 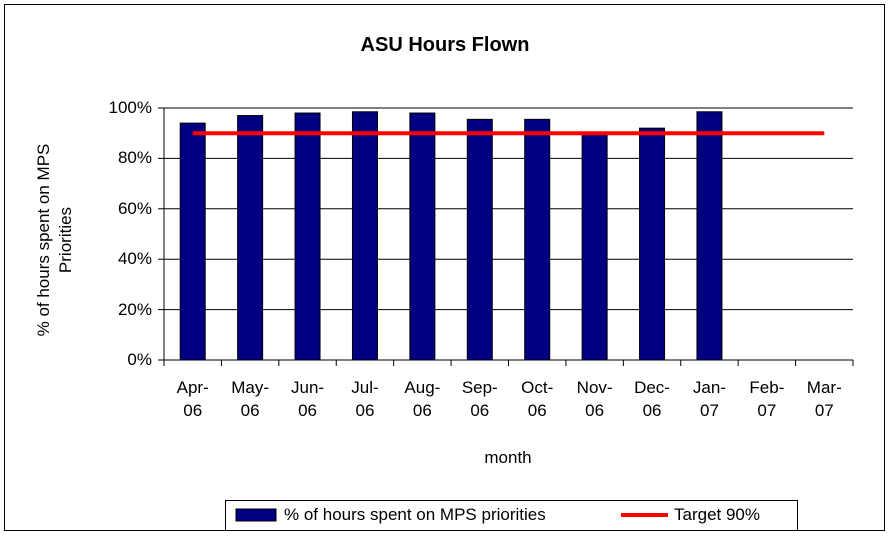 What do you see at coordinates (134, 158) in the screenshot?
I see `y-tick-label: 80%` at bounding box center [134, 158].